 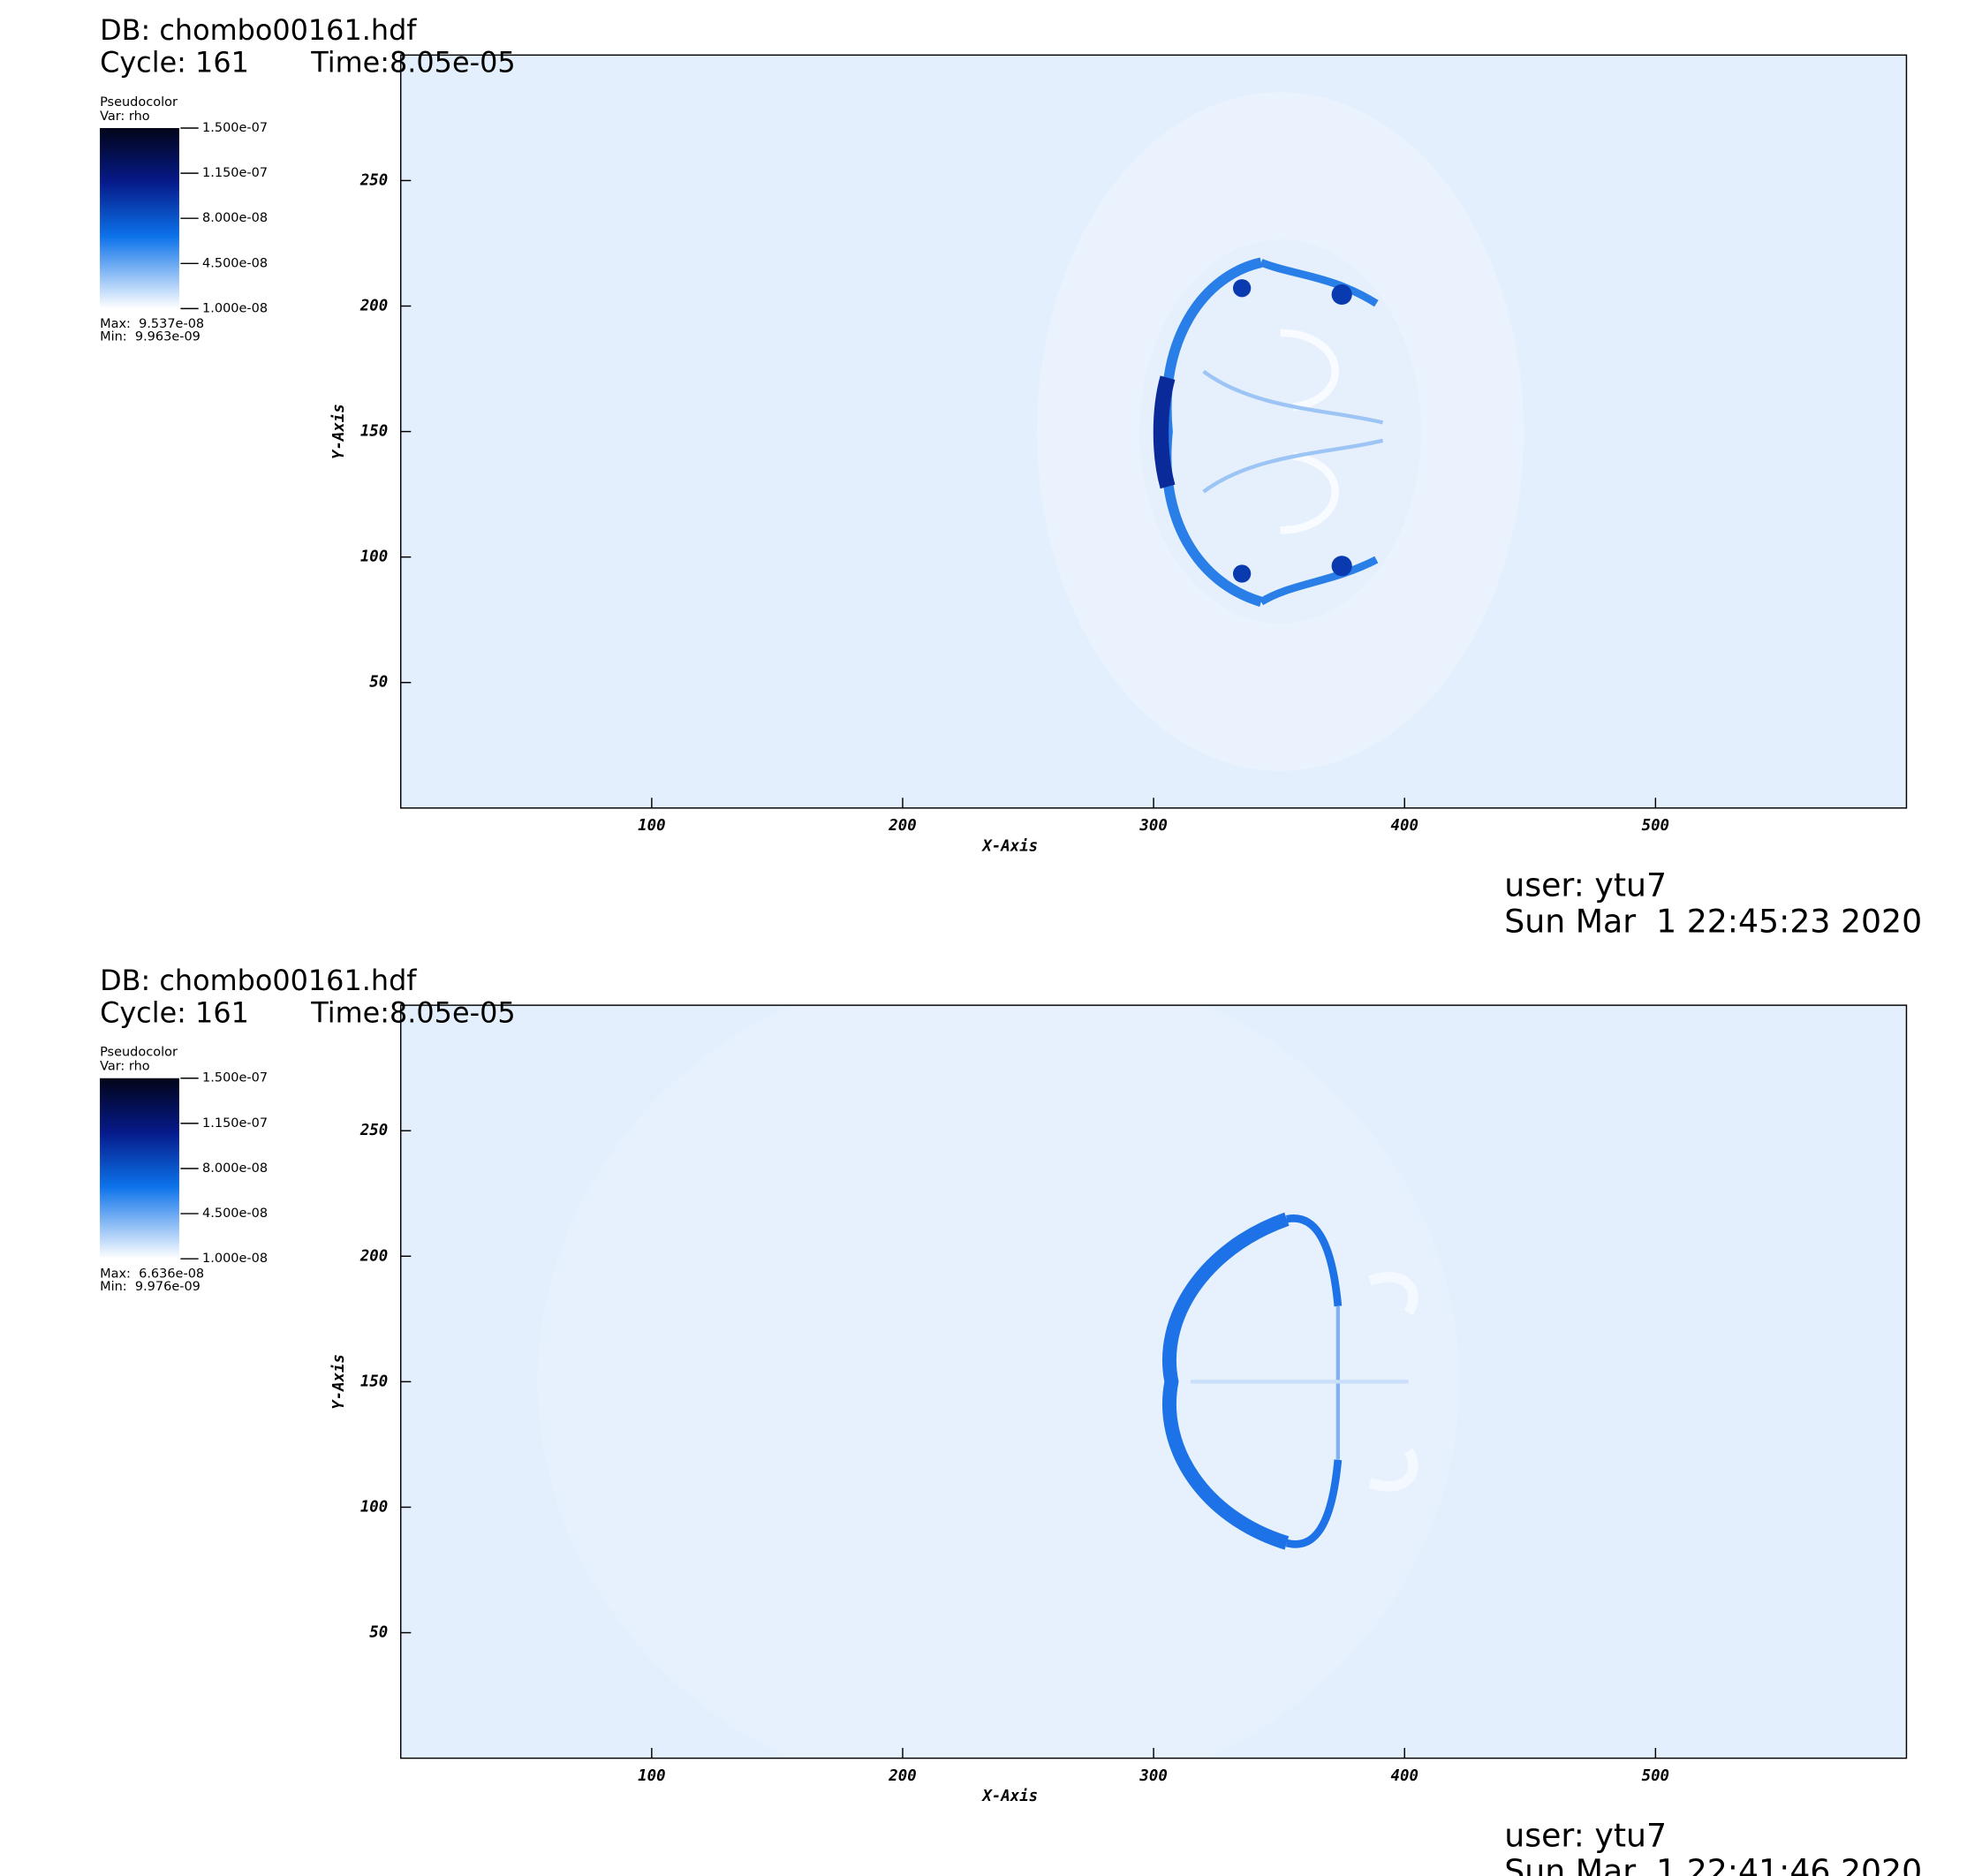 I want to click on legend-min: Min: 9.963e-09, so click(x=150, y=336).